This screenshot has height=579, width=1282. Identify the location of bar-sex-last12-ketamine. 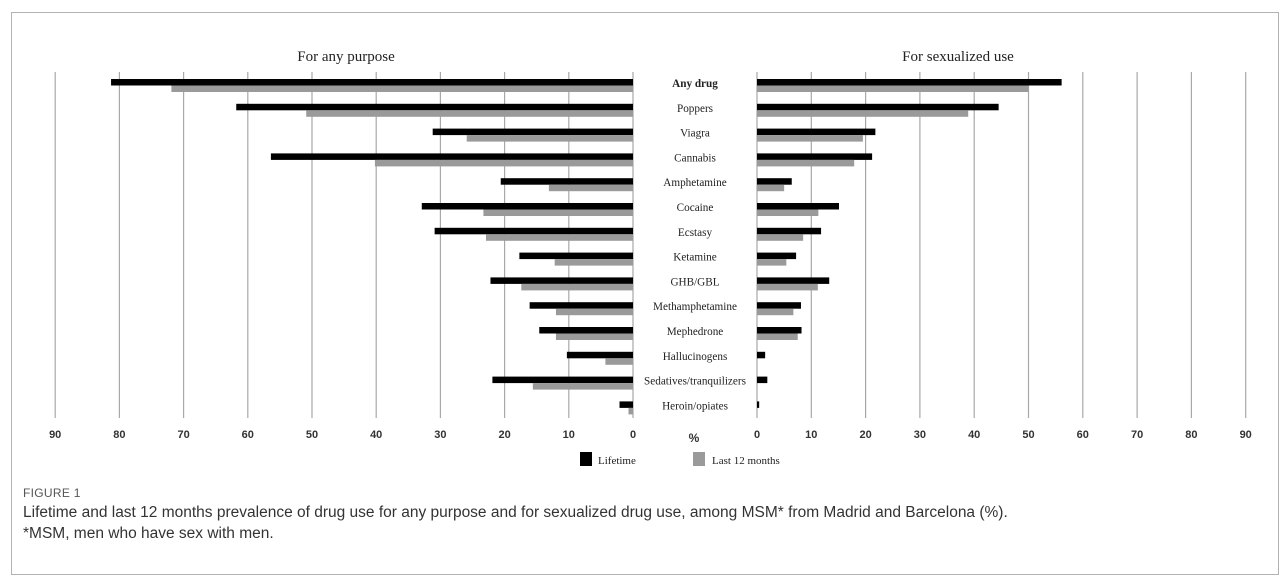
(772, 262).